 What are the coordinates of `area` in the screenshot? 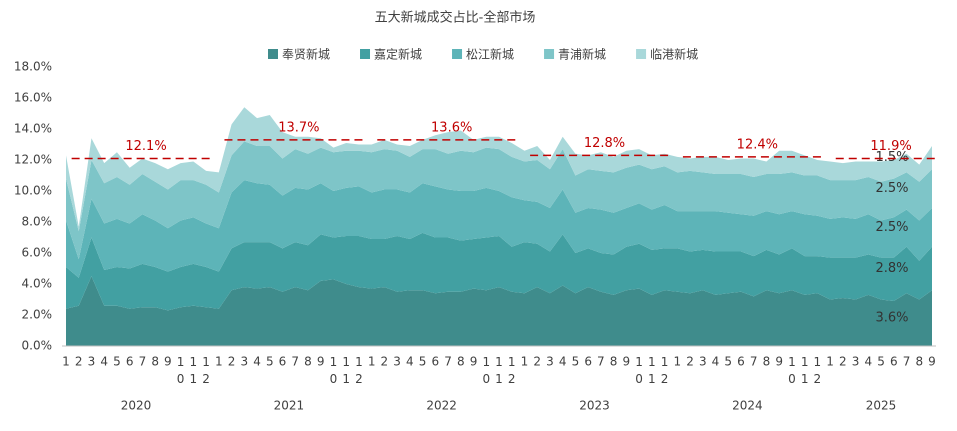 It's located at (499, 311).